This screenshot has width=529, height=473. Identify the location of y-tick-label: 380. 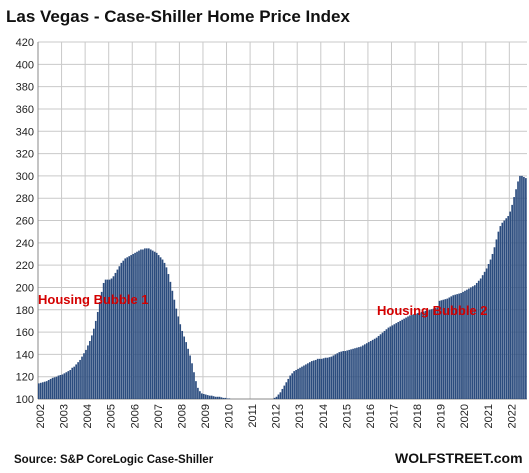
(25, 88).